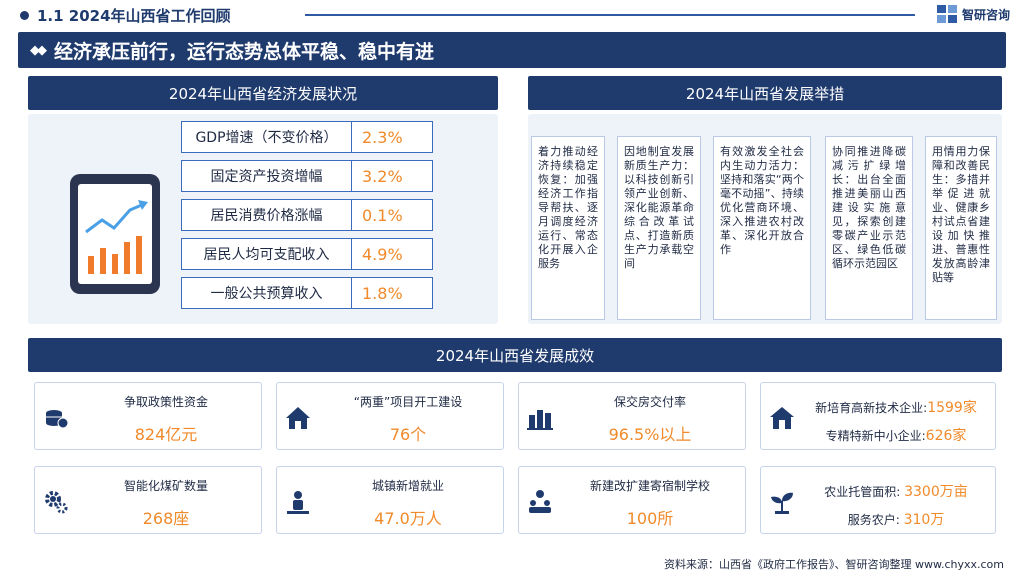 Image resolution: width=1024 pixels, height=576 pixels. What do you see at coordinates (166, 434) in the screenshot?
I see `card-value: 824亿元` at bounding box center [166, 434].